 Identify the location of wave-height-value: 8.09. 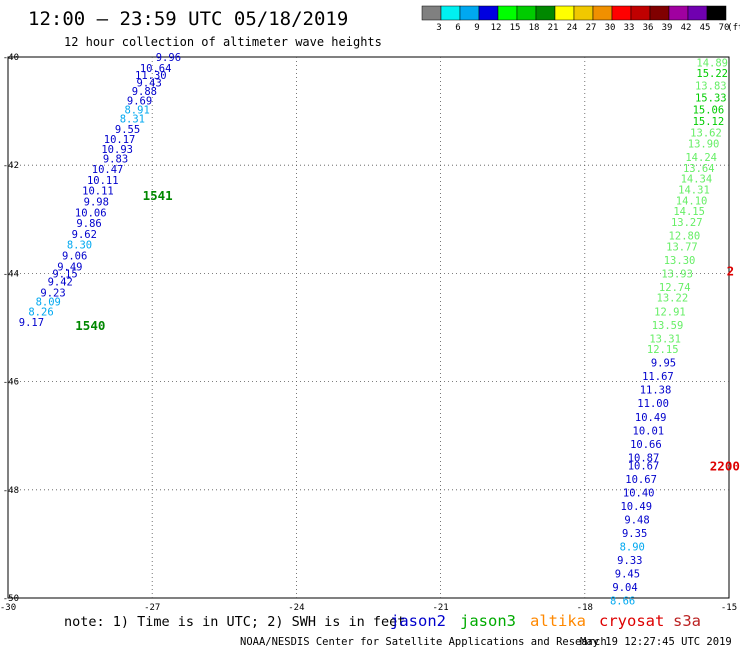
(48, 303).